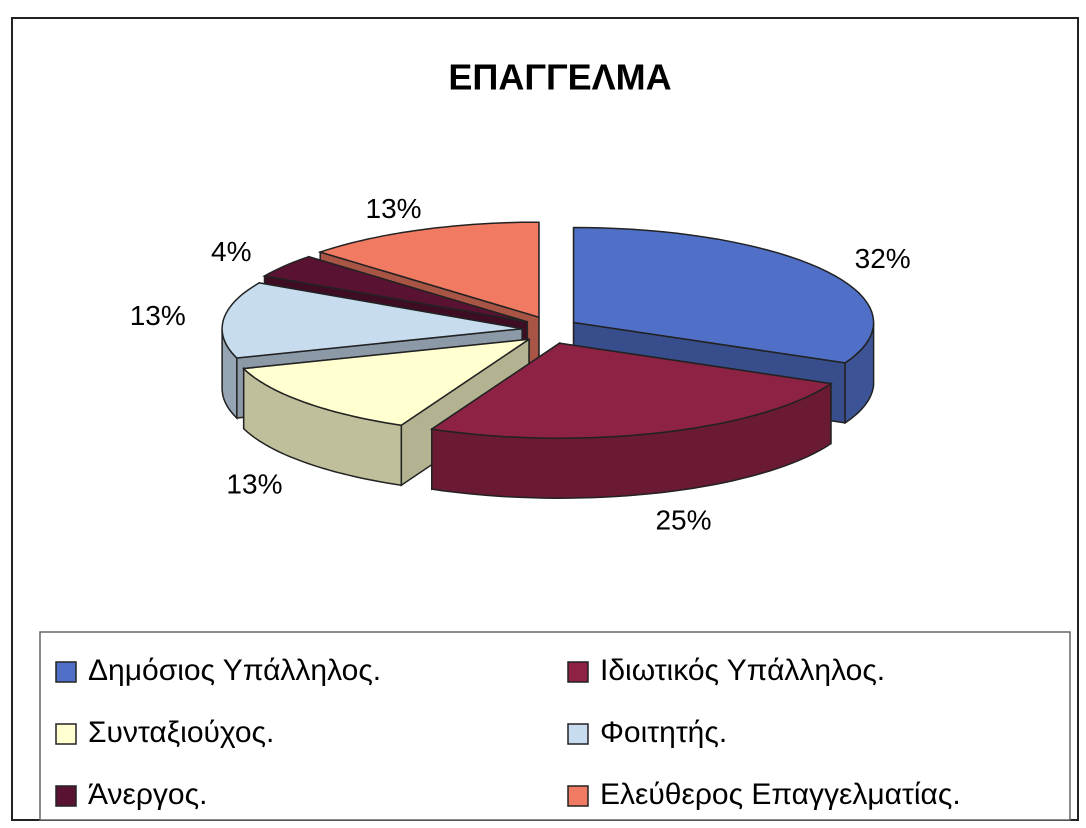  Describe the element at coordinates (742, 670) in the screenshot. I see `legend-label: Ιδιωτικός Υπάλληλος.` at that location.